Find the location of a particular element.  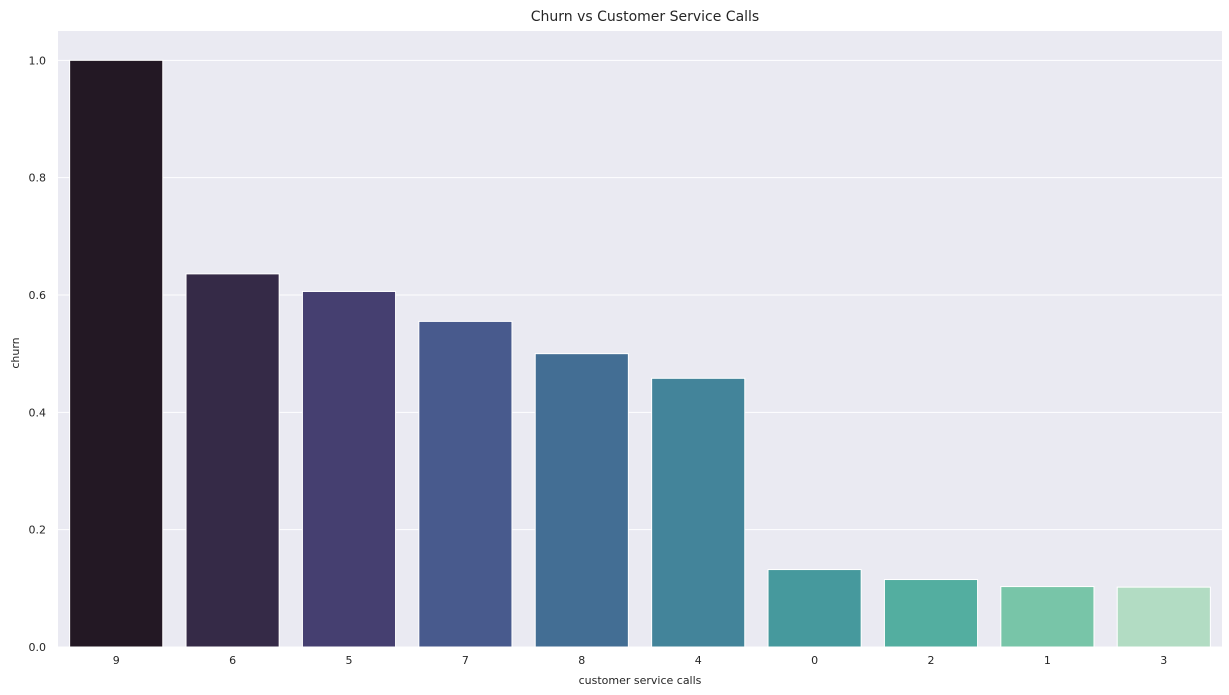

y-tick-label: 0.8 is located at coordinates (38, 178).